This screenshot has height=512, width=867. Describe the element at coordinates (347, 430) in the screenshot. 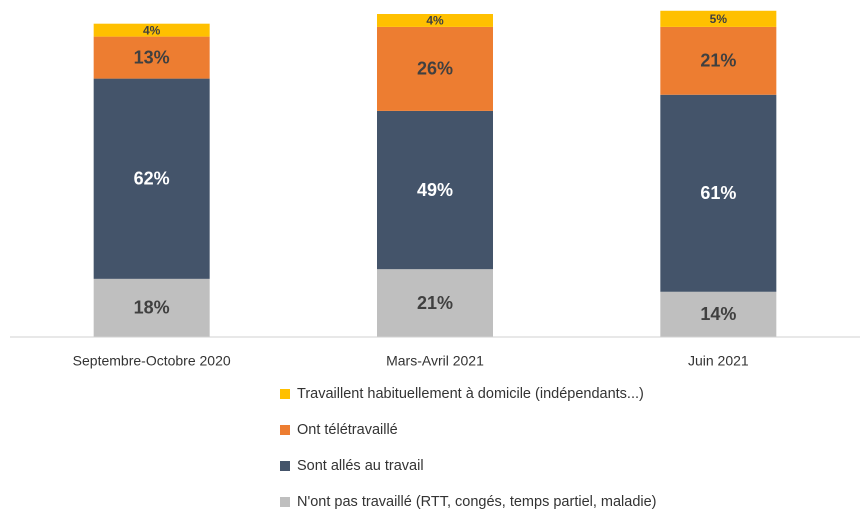

I see `legend-label: Ont télétravaillé` at that location.